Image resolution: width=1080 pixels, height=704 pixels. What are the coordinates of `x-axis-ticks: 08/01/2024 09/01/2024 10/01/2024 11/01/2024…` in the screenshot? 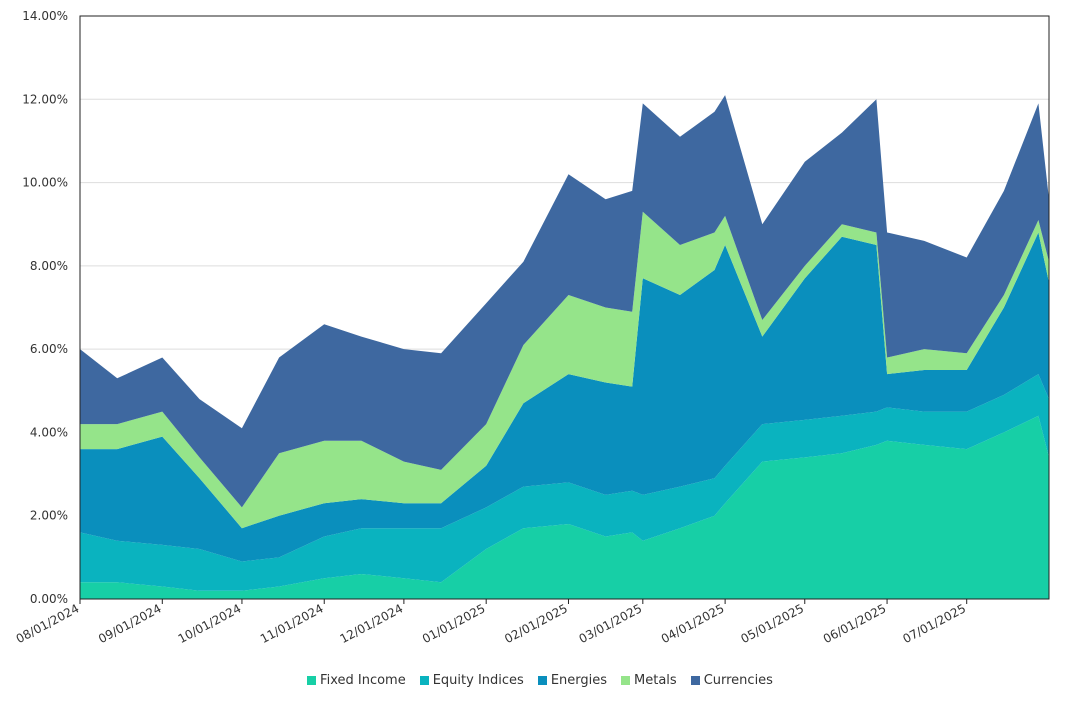 It's located at (491, 622).